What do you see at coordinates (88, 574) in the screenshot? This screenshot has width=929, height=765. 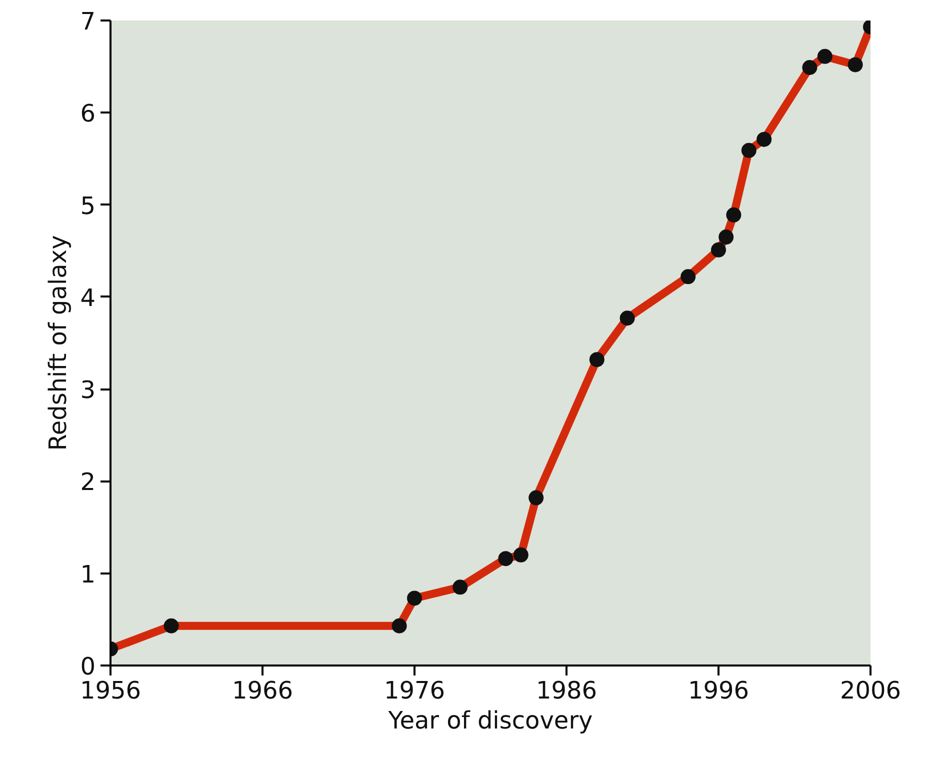 I see `y-tick-label: 1` at bounding box center [88, 574].